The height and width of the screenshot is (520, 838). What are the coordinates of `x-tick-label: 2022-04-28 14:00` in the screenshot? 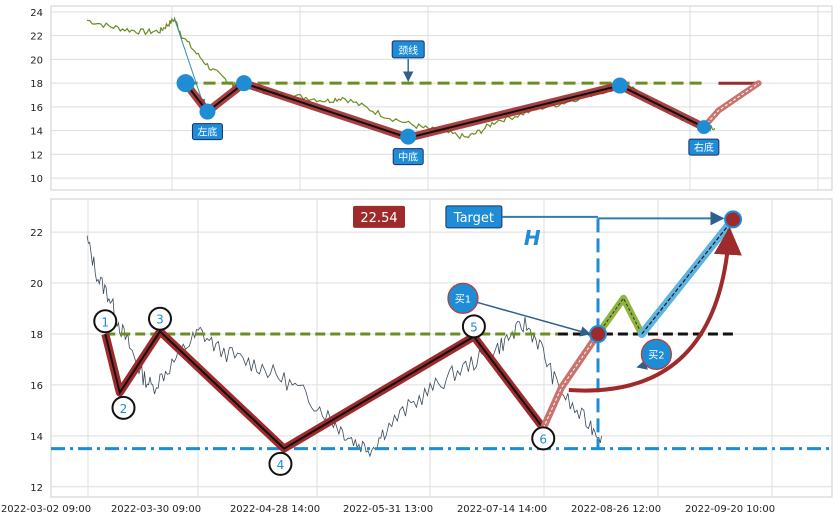 It's located at (275, 509).